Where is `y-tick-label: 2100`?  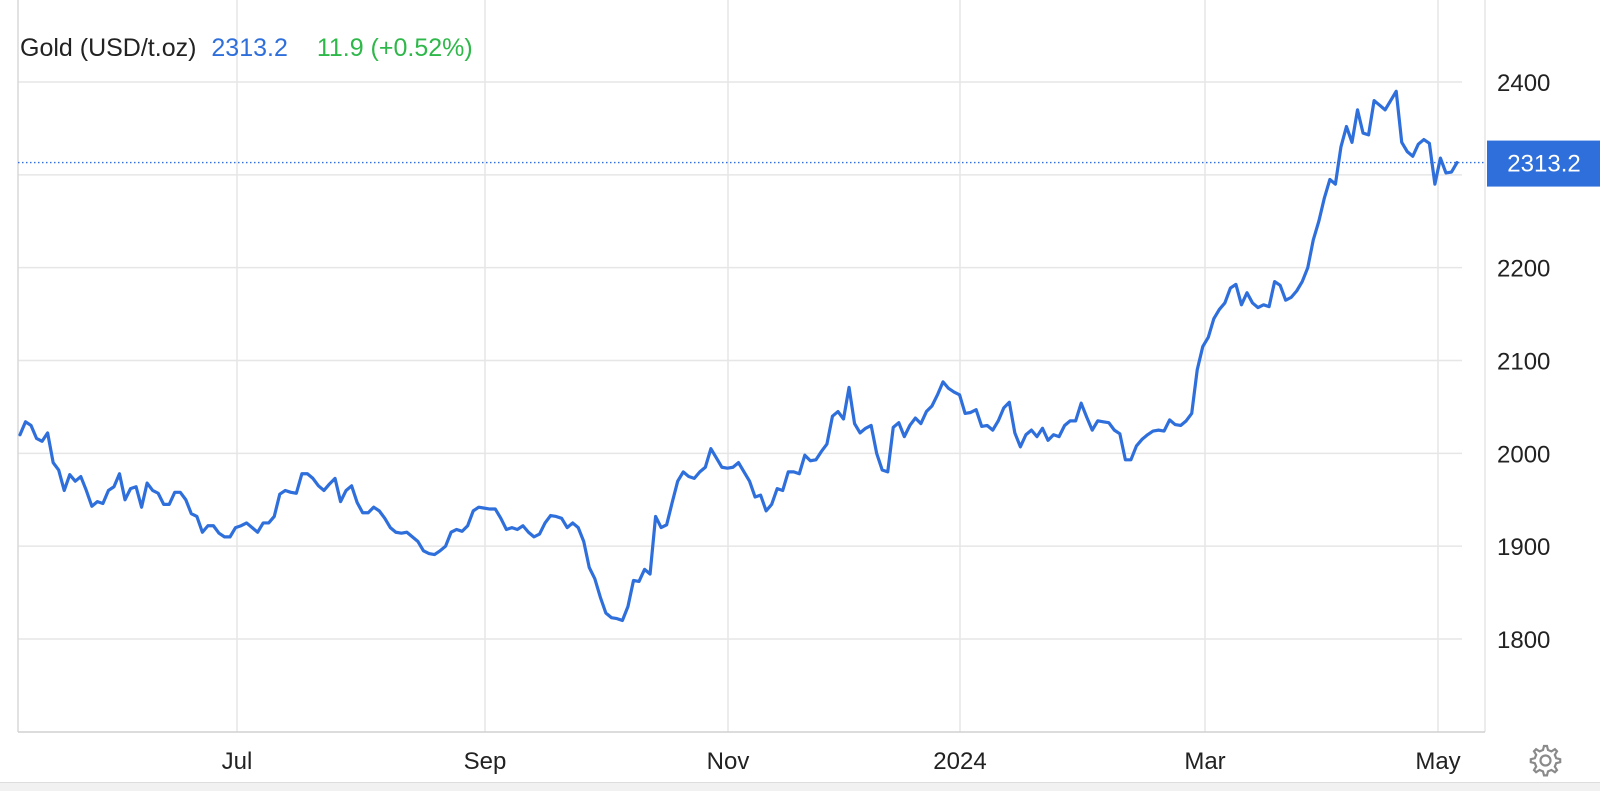 y-tick-label: 2100 is located at coordinates (1523, 362).